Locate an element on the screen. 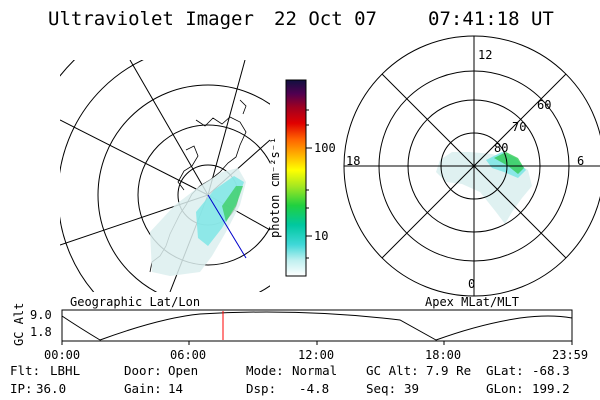  mlat-label-70: 70 is located at coordinates (519, 127).